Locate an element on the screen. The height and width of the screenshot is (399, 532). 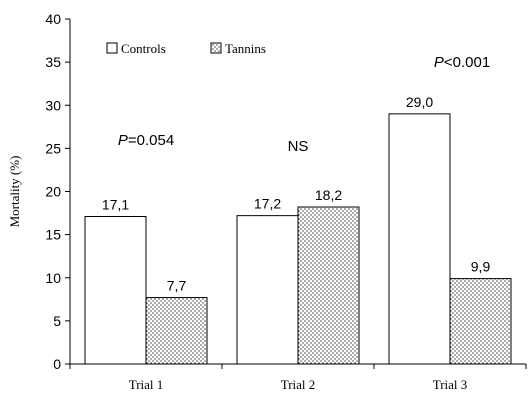
value-label-controls-trial-3: 29,0 is located at coordinates (419, 102).